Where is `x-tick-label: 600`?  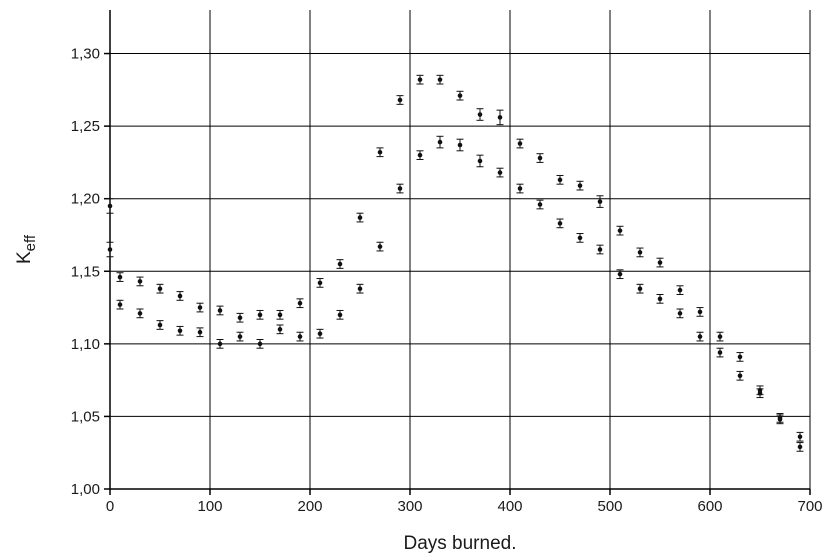
x-tick-label: 600 is located at coordinates (709, 506).